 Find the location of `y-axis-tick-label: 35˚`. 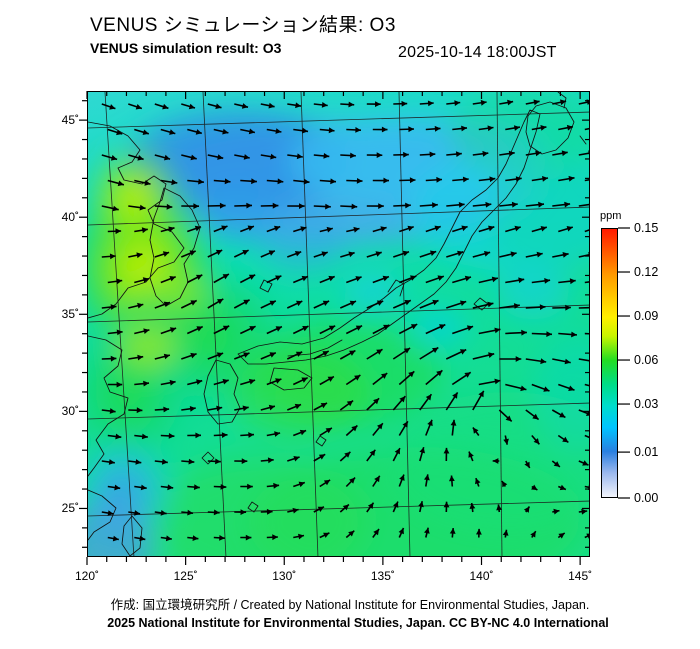

y-axis-tick-label: 35˚ is located at coordinates (70, 314).